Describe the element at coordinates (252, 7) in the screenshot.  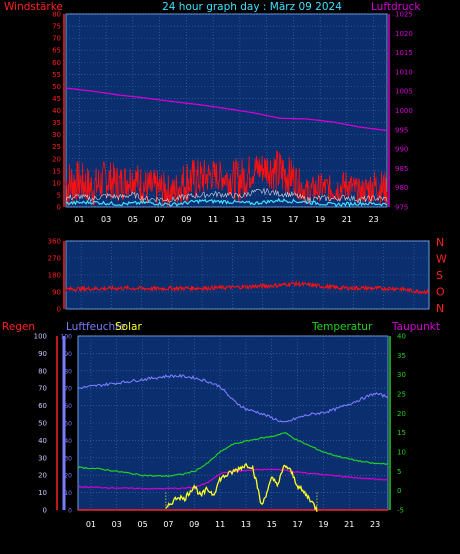
I see `chart-title: 24 hour graph day : März 09 2024` at that location.